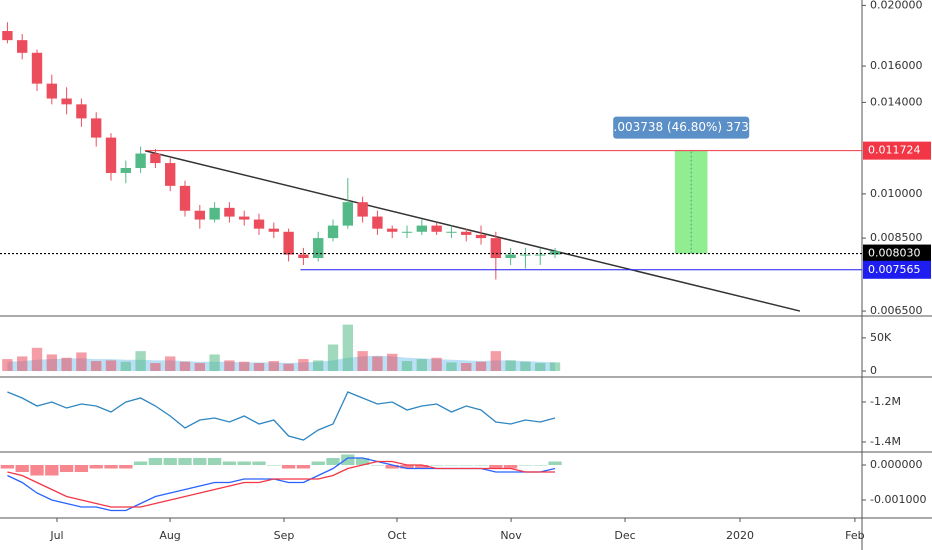  Describe the element at coordinates (885, 401) in the screenshot. I see `y-tick-label: -1.2M` at that location.